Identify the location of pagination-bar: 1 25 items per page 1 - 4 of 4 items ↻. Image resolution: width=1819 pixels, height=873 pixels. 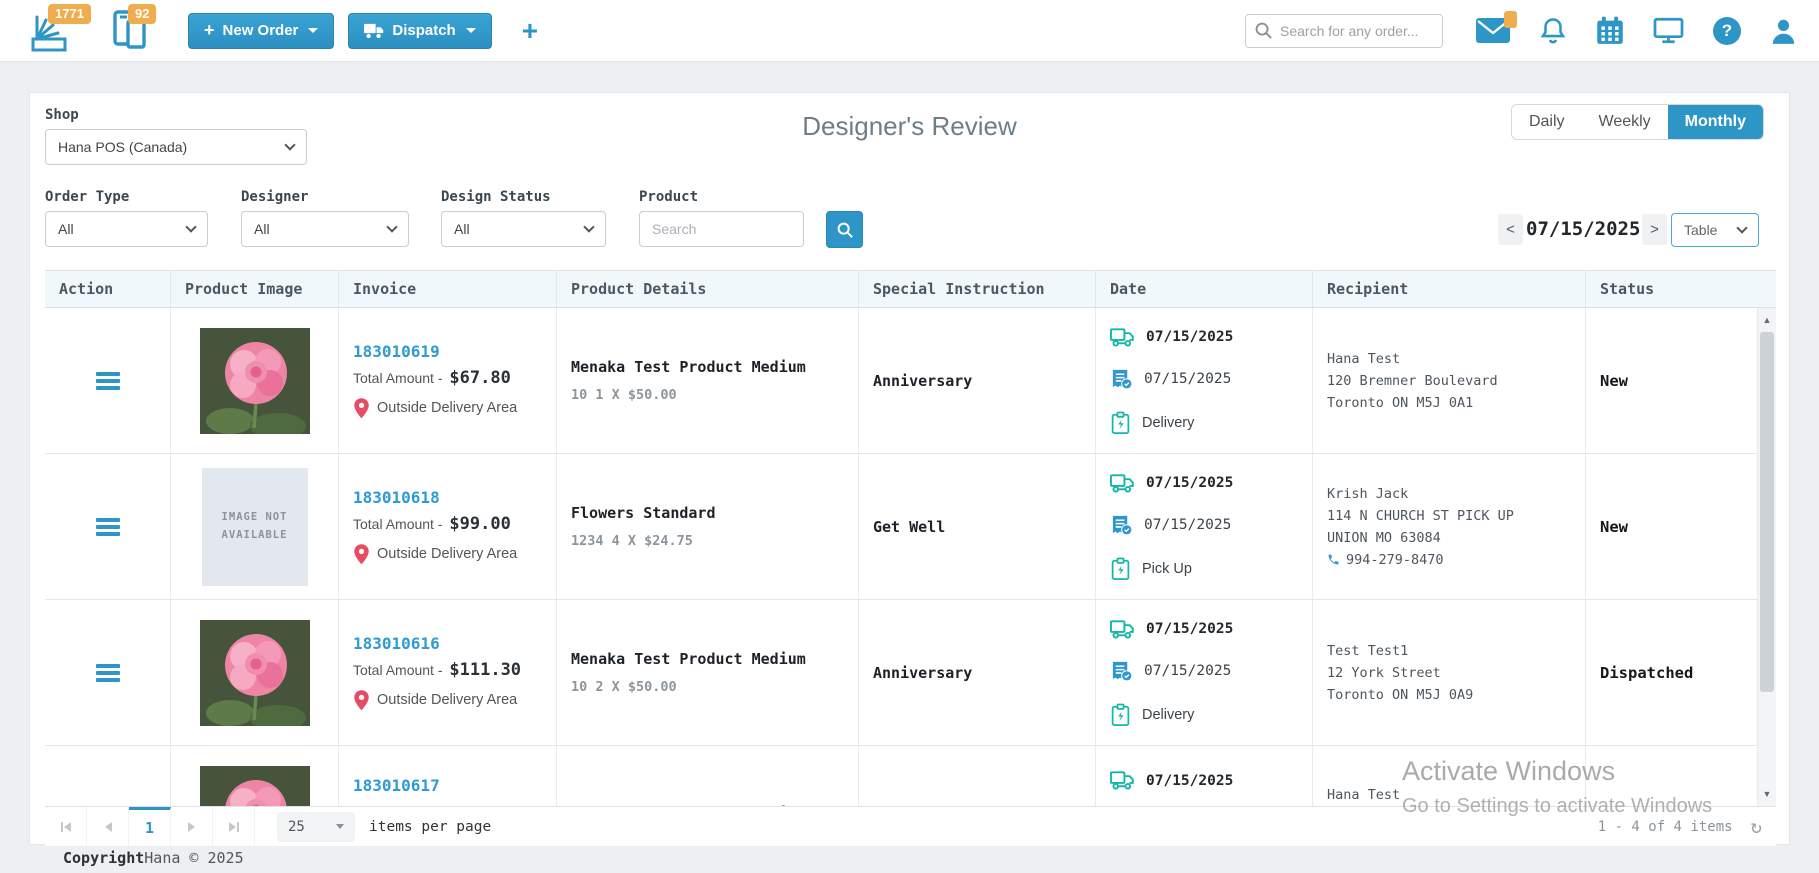
(910, 826).